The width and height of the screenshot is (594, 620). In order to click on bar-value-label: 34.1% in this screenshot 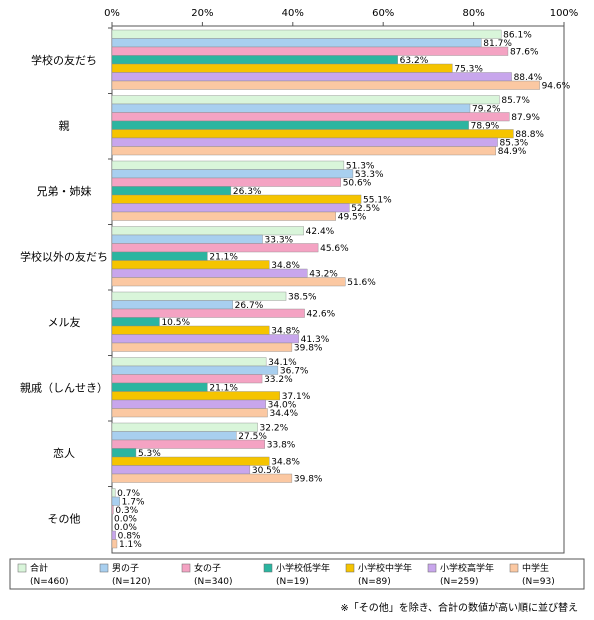, I will do `click(282, 363)`.